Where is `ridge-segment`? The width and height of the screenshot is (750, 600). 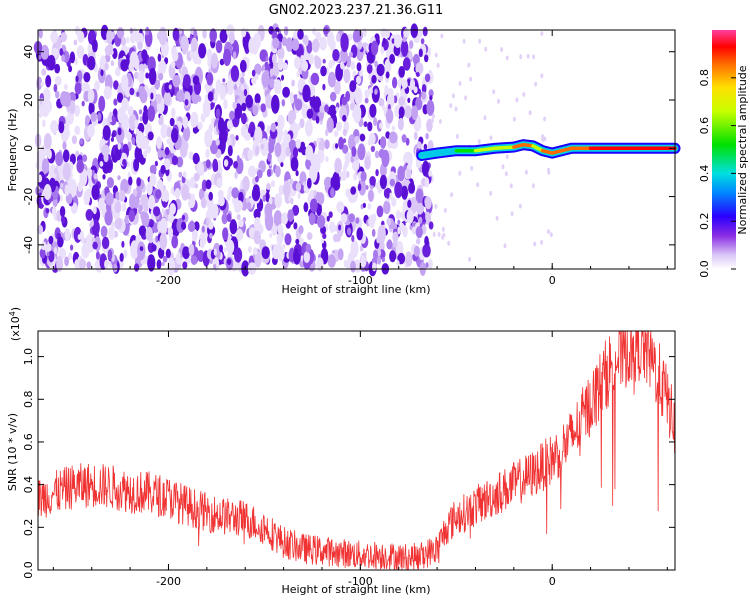
ridge-segment is located at coordinates (429, 154).